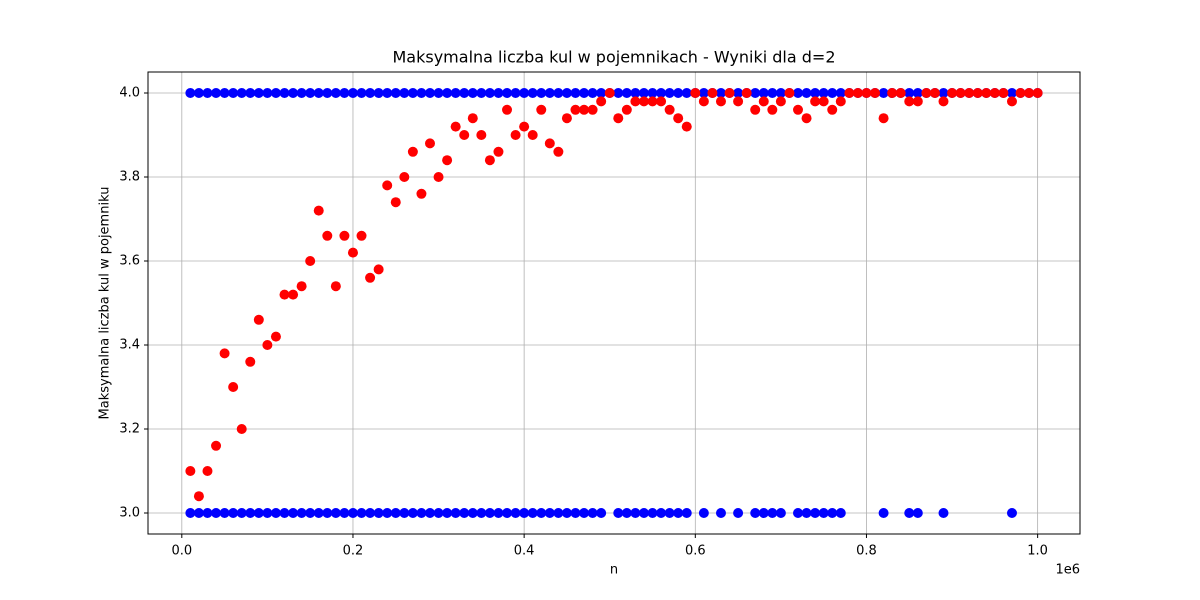 The width and height of the screenshot is (1200, 600). What do you see at coordinates (353, 551) in the screenshot?
I see `x-tick-label: 0.2` at bounding box center [353, 551].